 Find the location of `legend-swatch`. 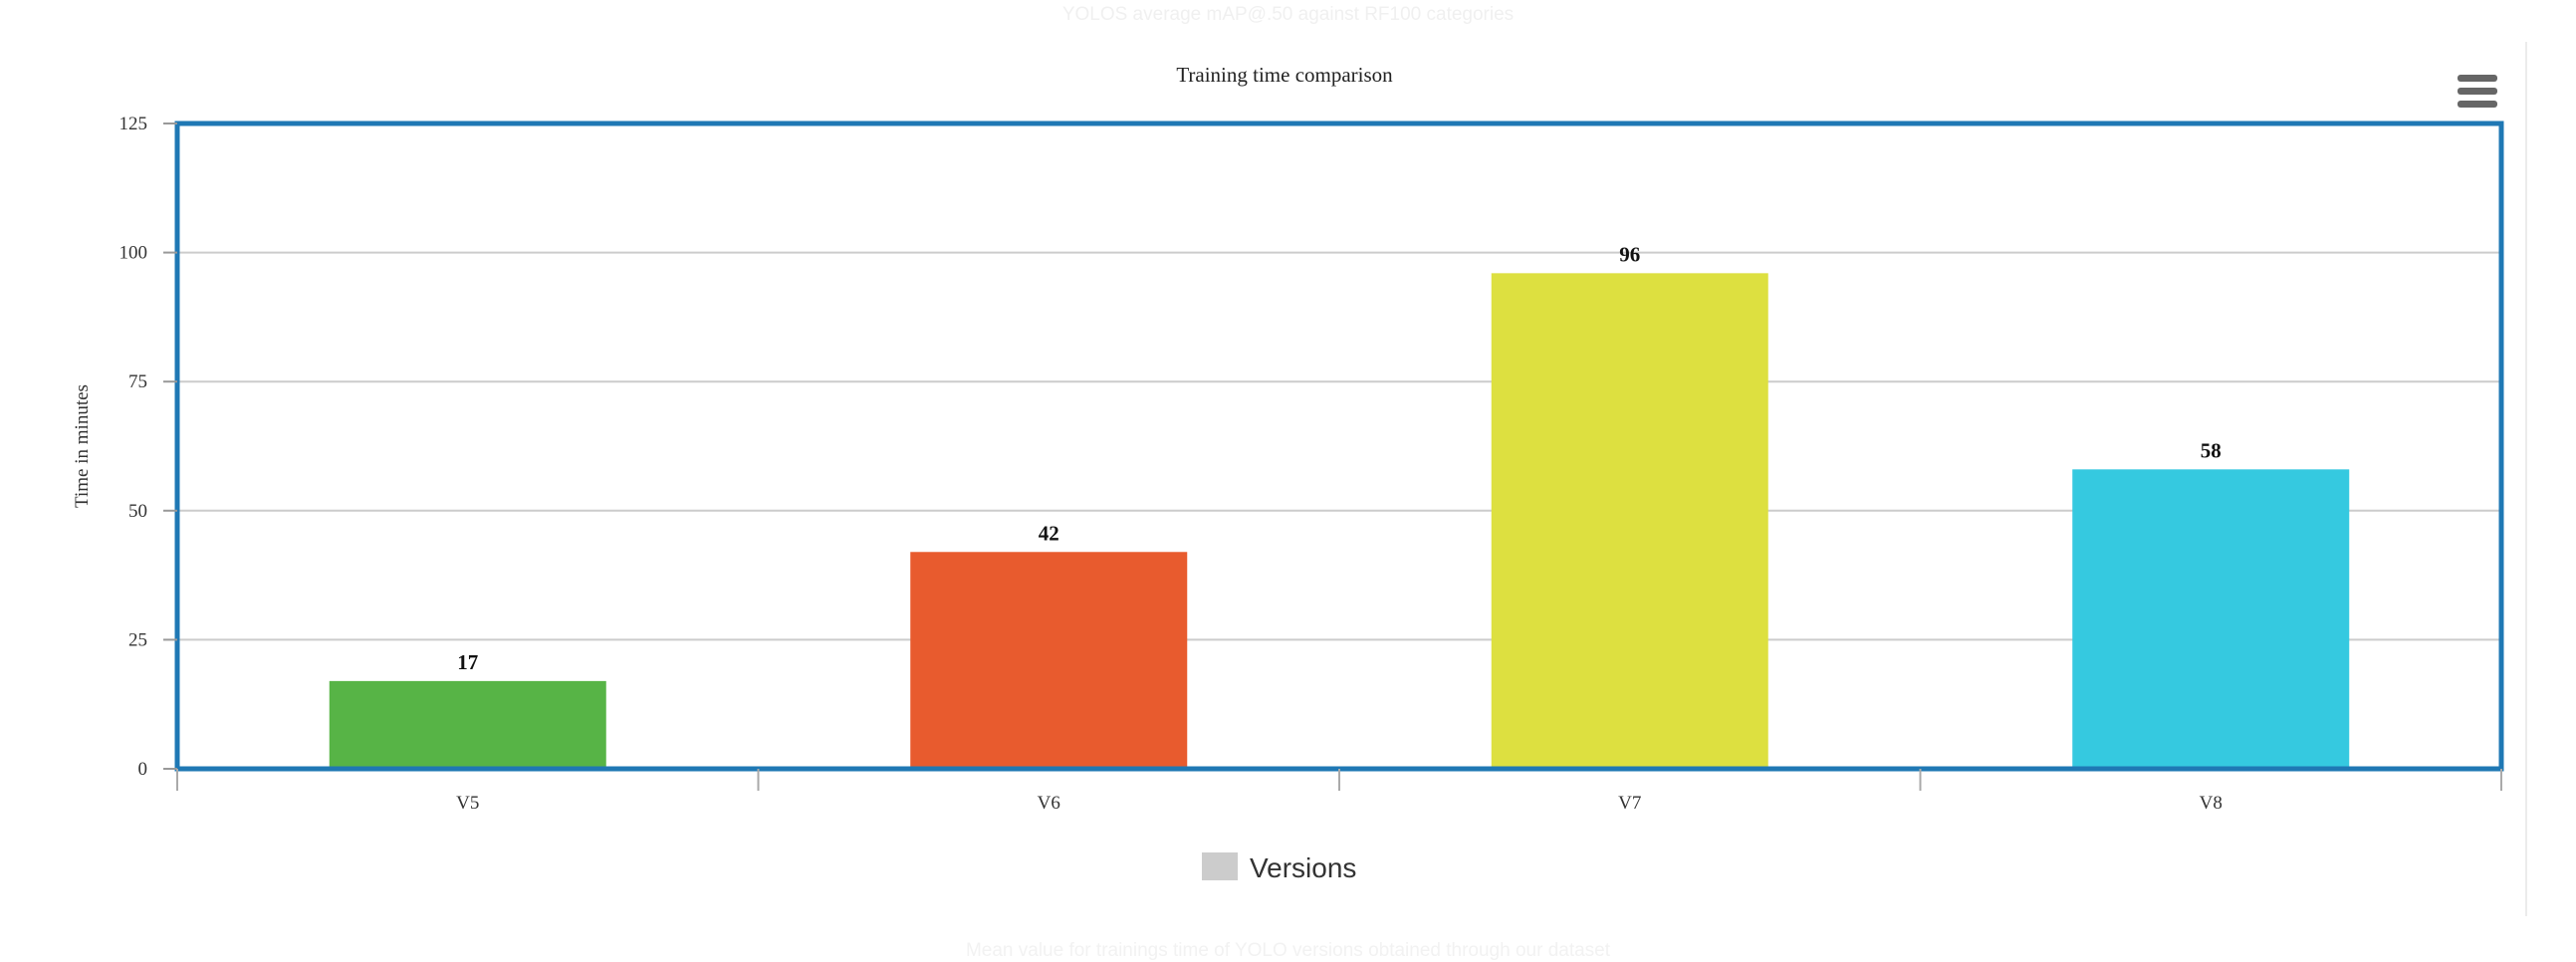

legend-swatch is located at coordinates (1220, 866).